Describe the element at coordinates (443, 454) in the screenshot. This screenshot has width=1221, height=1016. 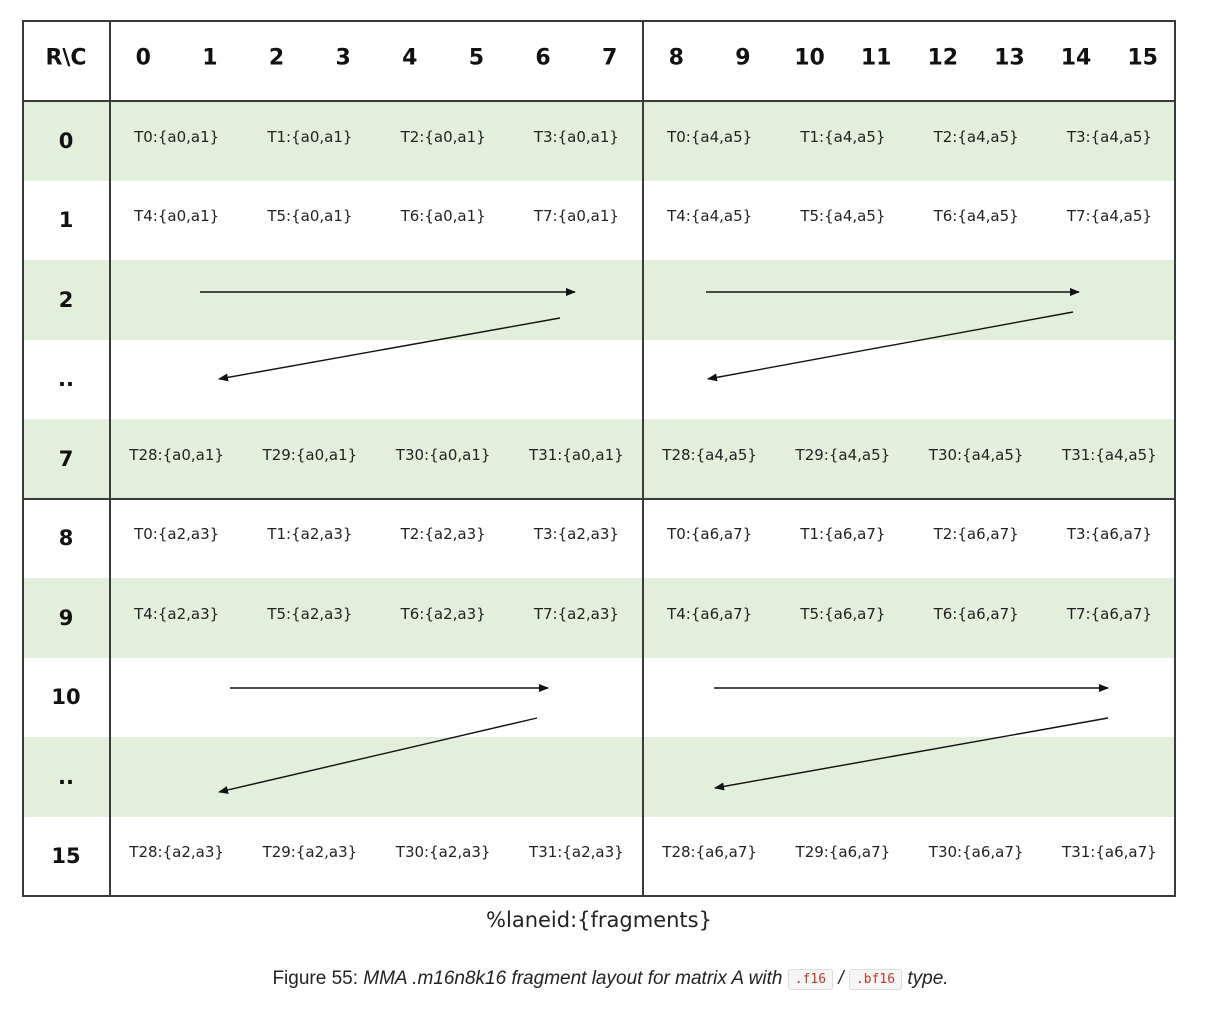
I see `fragment-cell: T30:{a0,a1}` at that location.